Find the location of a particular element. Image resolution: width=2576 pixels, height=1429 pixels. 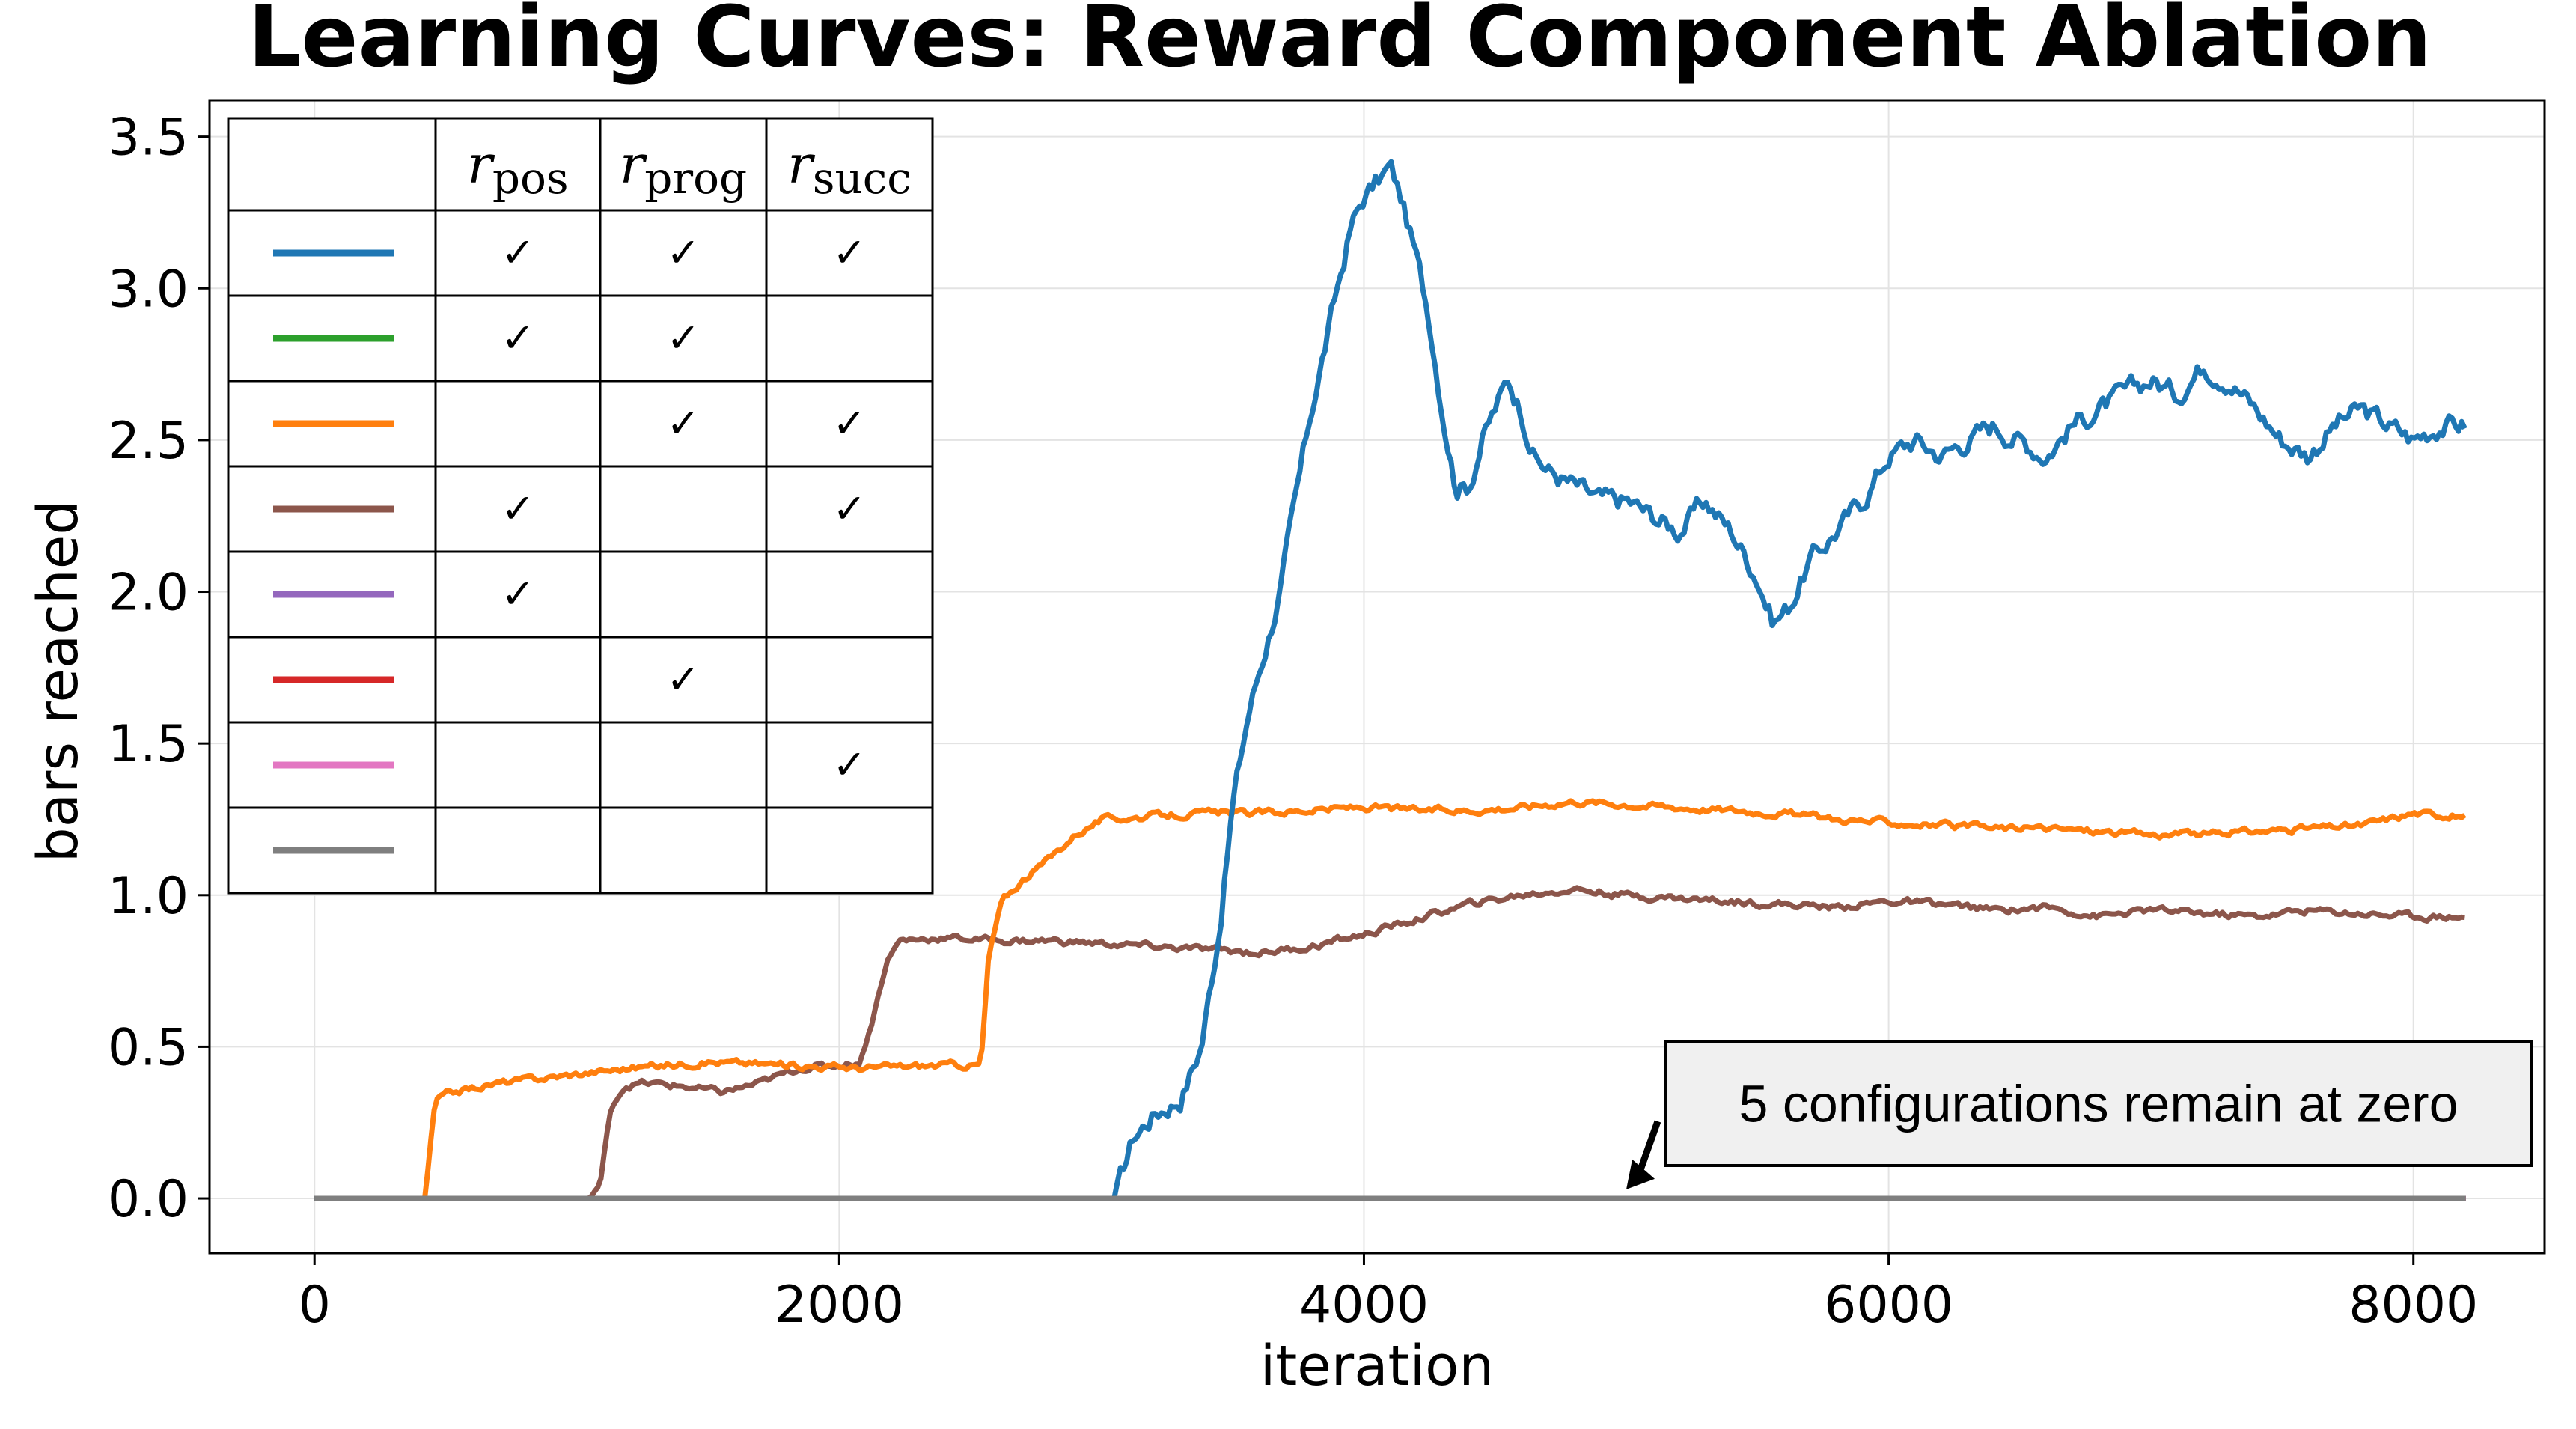

annotation-text: 5 configurations remain at zero is located at coordinates (2098, 1104).